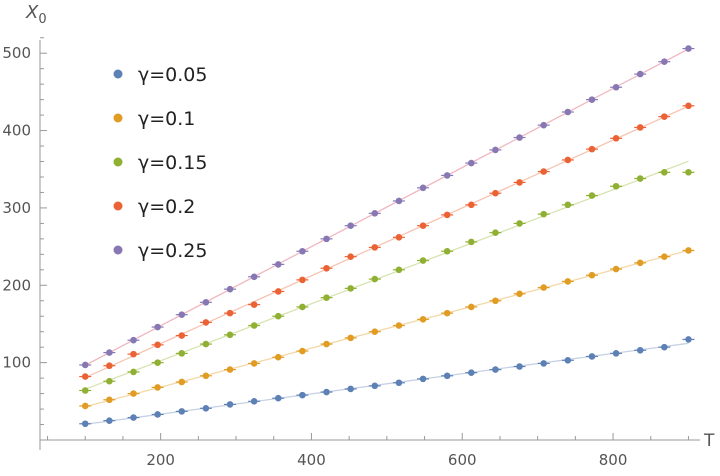 This screenshot has width=720, height=476. Describe the element at coordinates (16, 285) in the screenshot. I see `y-tick-label: 200` at that location.